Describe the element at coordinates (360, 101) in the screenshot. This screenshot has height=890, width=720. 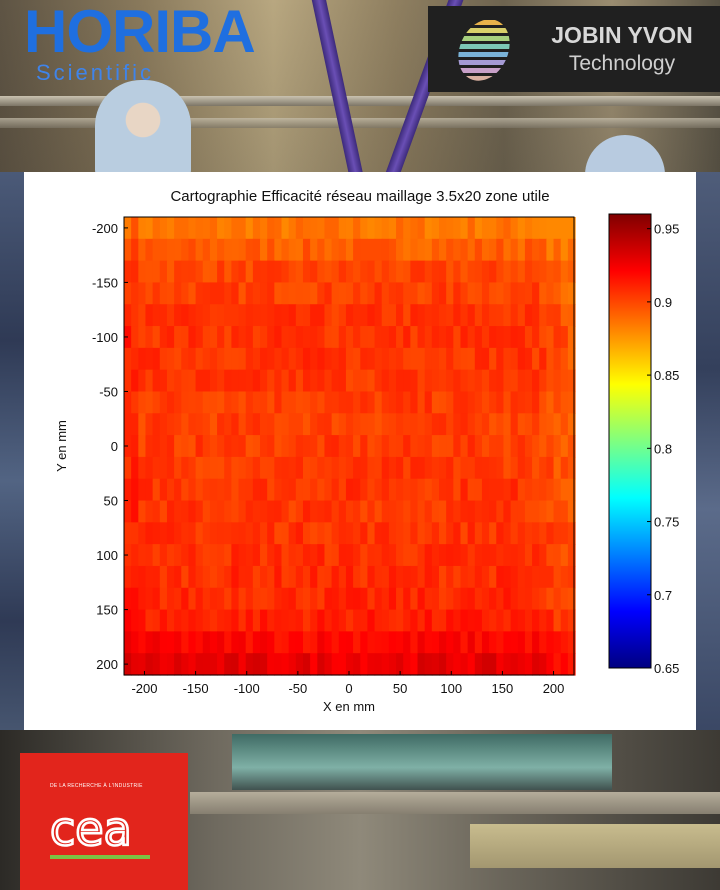
I see `frame-beam` at that location.